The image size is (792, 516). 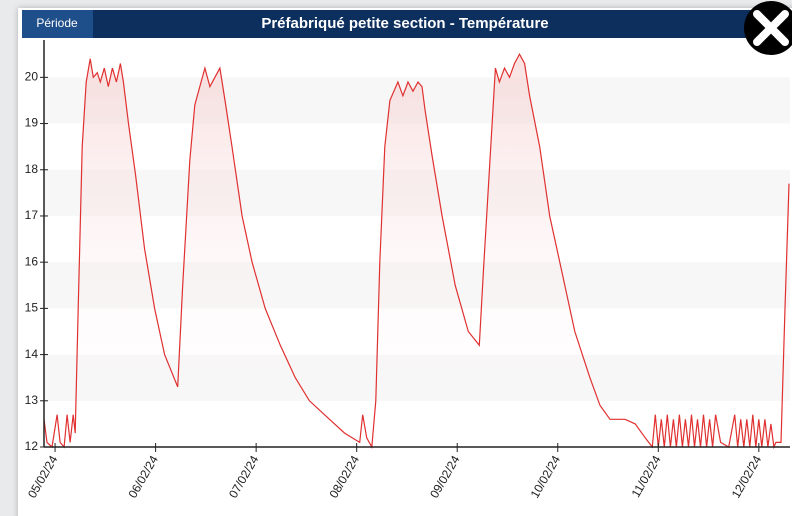 I want to click on y-tick-label: 14, so click(x=32, y=354).